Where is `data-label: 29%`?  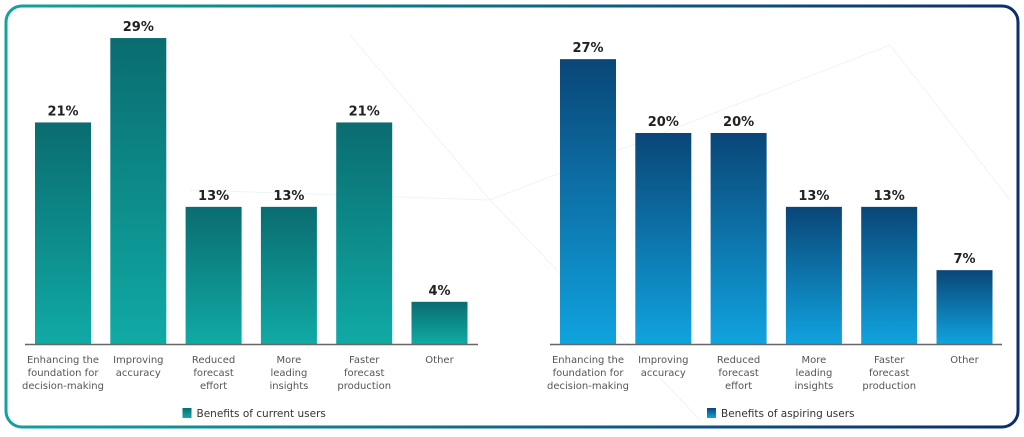
data-label: 29% is located at coordinates (138, 27).